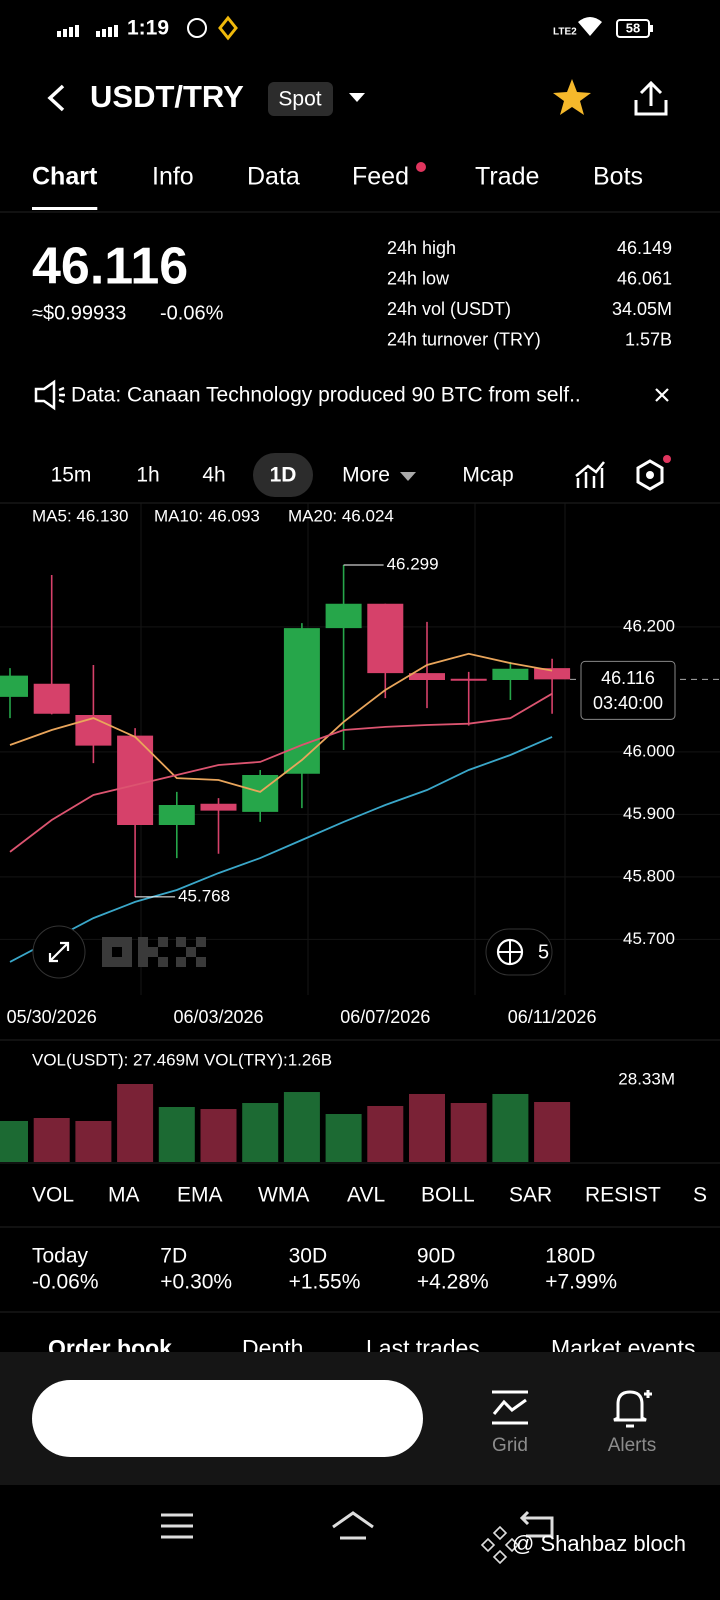  What do you see at coordinates (80, 515) in the screenshot?
I see `ma-legend: MA5: 46.130` at bounding box center [80, 515].